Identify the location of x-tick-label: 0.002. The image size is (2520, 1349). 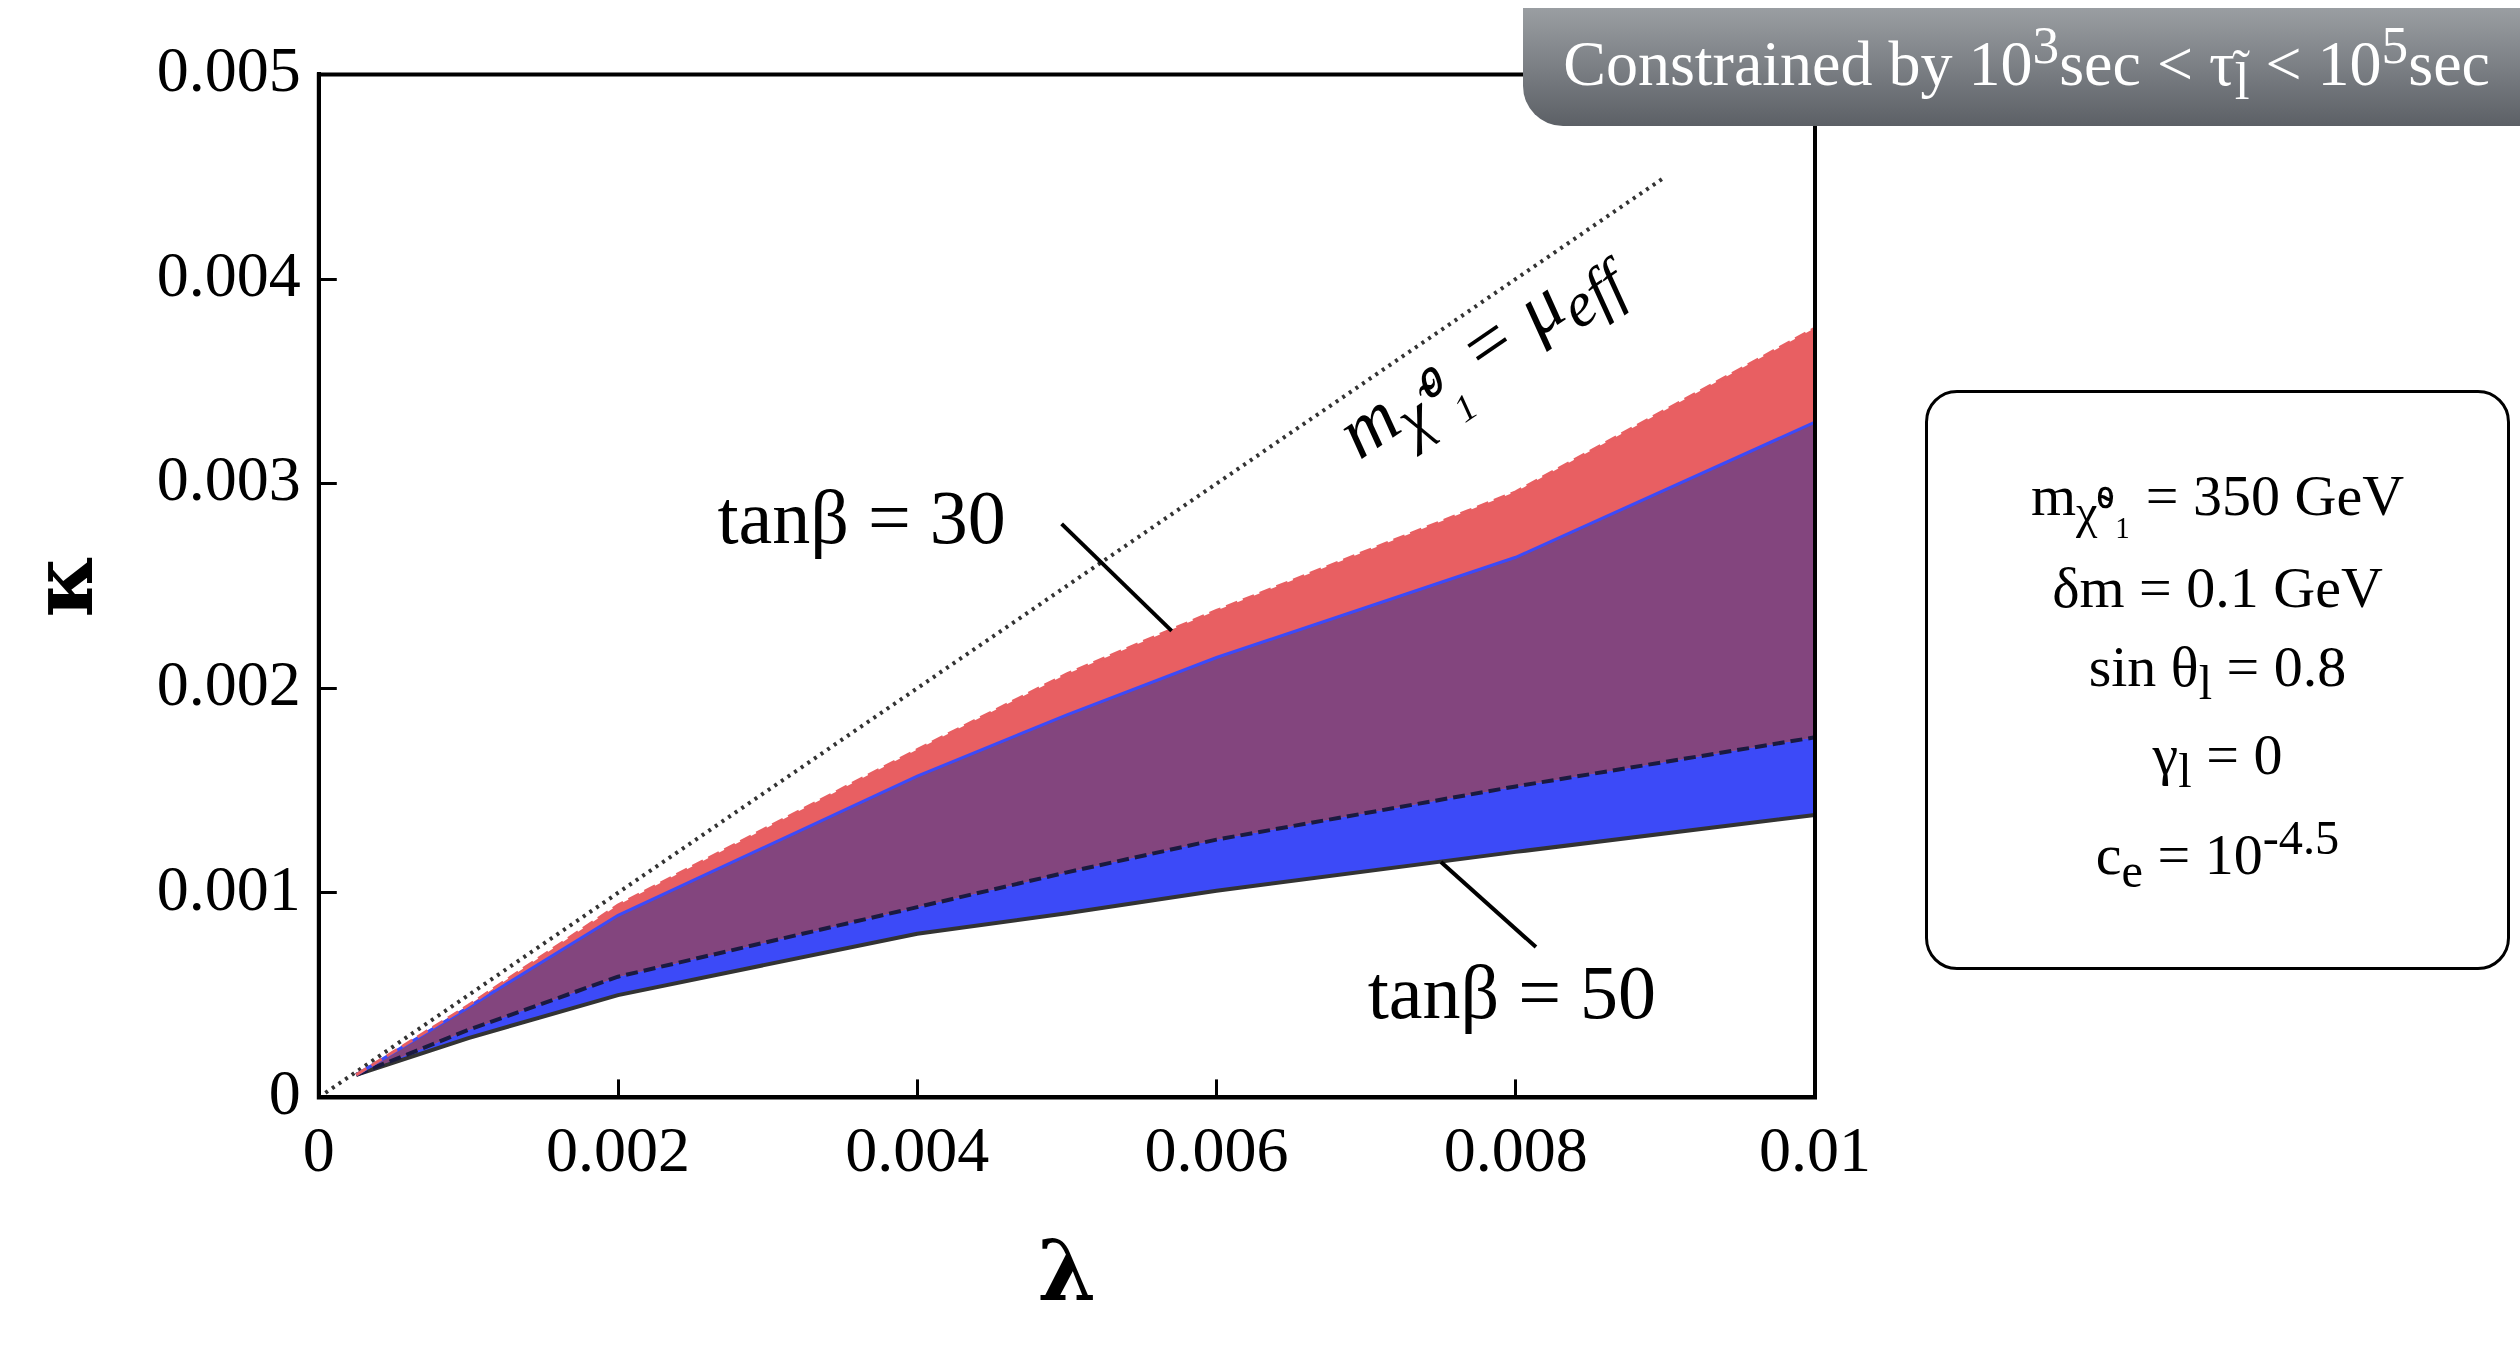
(618, 1149).